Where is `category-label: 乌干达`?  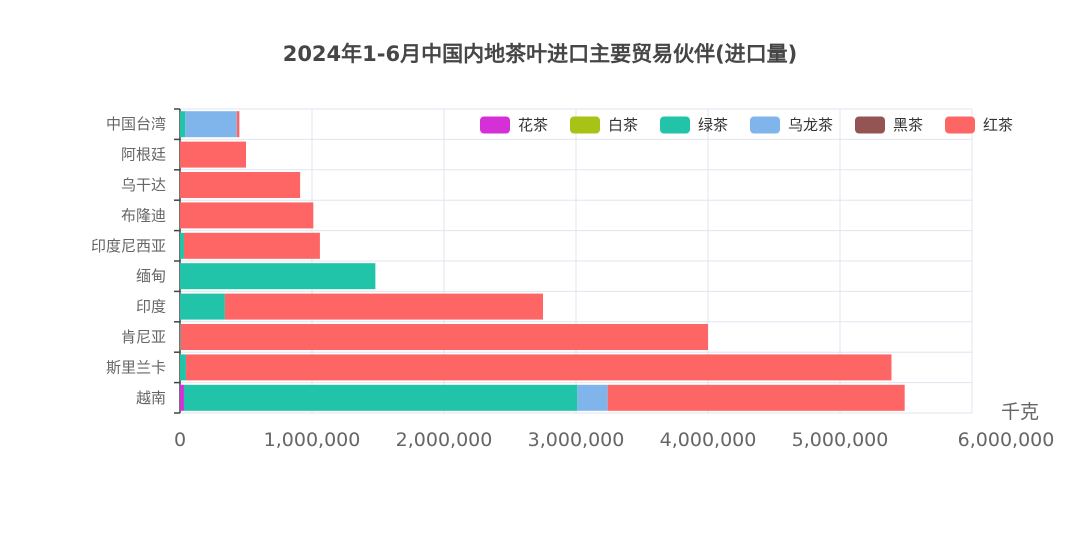
category-label: 乌干达 is located at coordinates (143, 185).